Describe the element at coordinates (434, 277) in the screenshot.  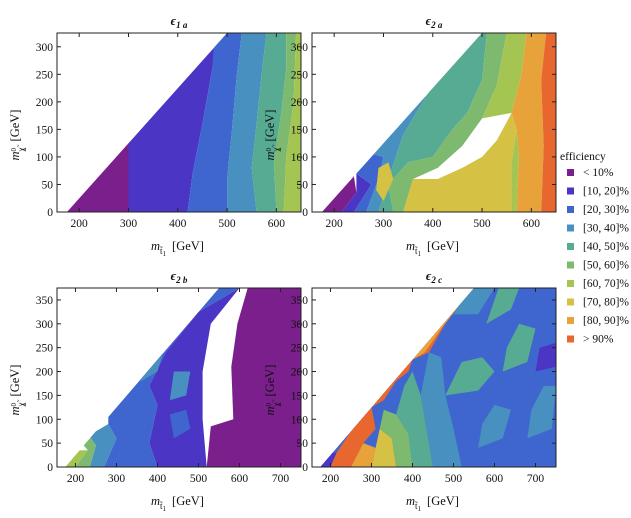
I see `panel-title: ϵ2 c` at that location.